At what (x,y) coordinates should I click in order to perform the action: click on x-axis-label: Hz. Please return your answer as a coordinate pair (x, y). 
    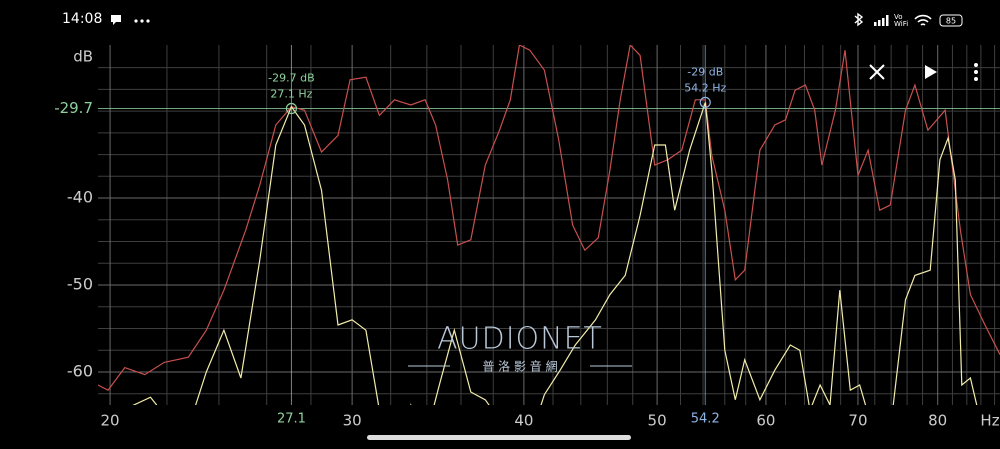
    Looking at the image, I should click on (989, 421).